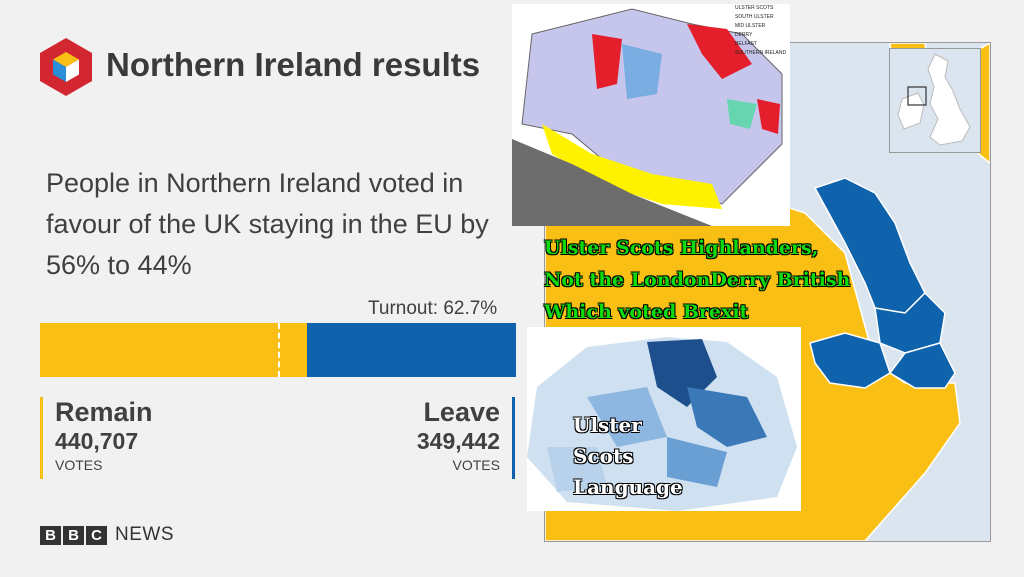 The width and height of the screenshot is (1024, 577). I want to click on caption-line: Language, so click(628, 487).